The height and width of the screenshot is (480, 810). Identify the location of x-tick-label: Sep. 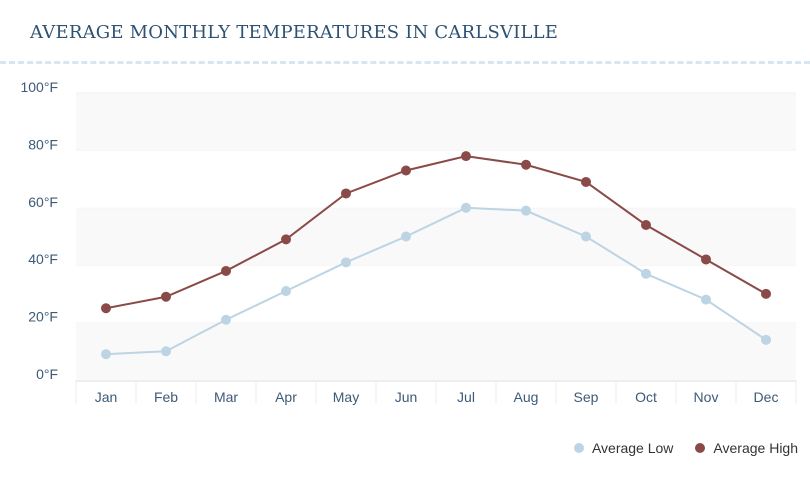
(586, 397).